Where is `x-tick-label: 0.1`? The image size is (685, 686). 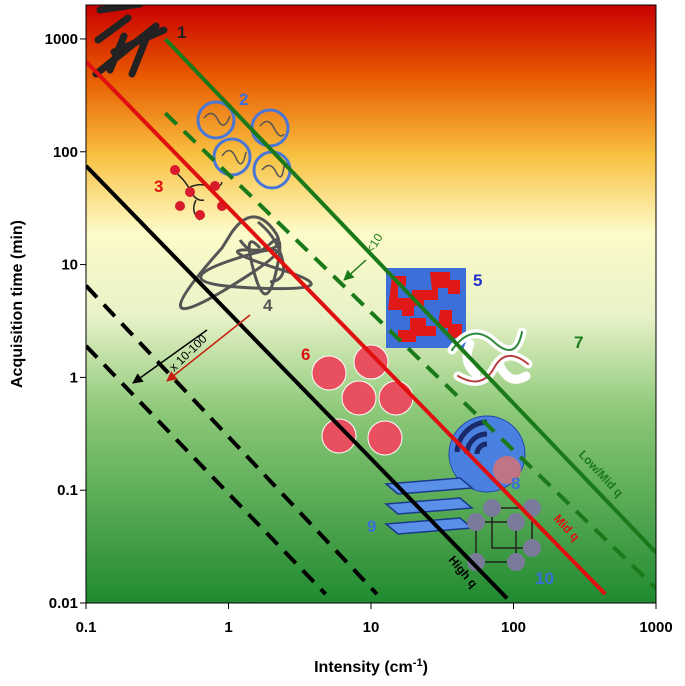
x-tick-label: 0.1 is located at coordinates (86, 627).